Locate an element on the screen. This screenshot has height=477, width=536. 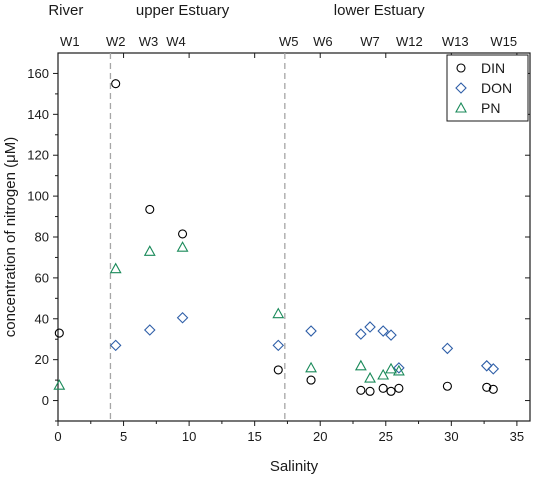
station-label: W15 is located at coordinates (503, 41).